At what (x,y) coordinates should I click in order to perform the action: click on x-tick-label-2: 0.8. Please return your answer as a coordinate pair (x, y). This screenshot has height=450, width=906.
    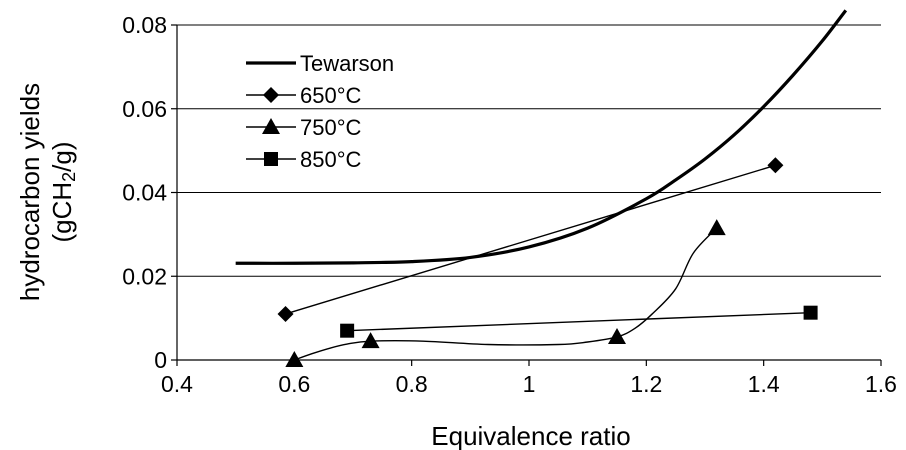
    Looking at the image, I should click on (412, 384).